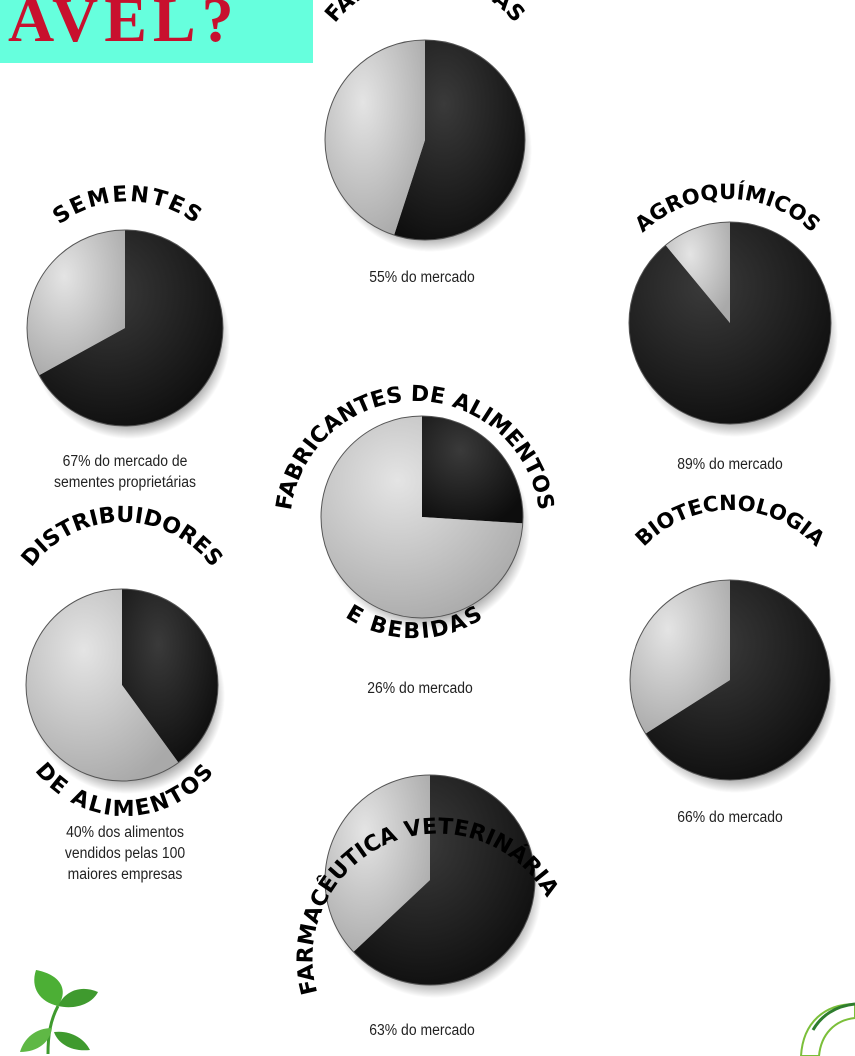 This screenshot has height=1056, width=855. I want to click on caption-biotecnologia: 66% do mercado, so click(730, 818).